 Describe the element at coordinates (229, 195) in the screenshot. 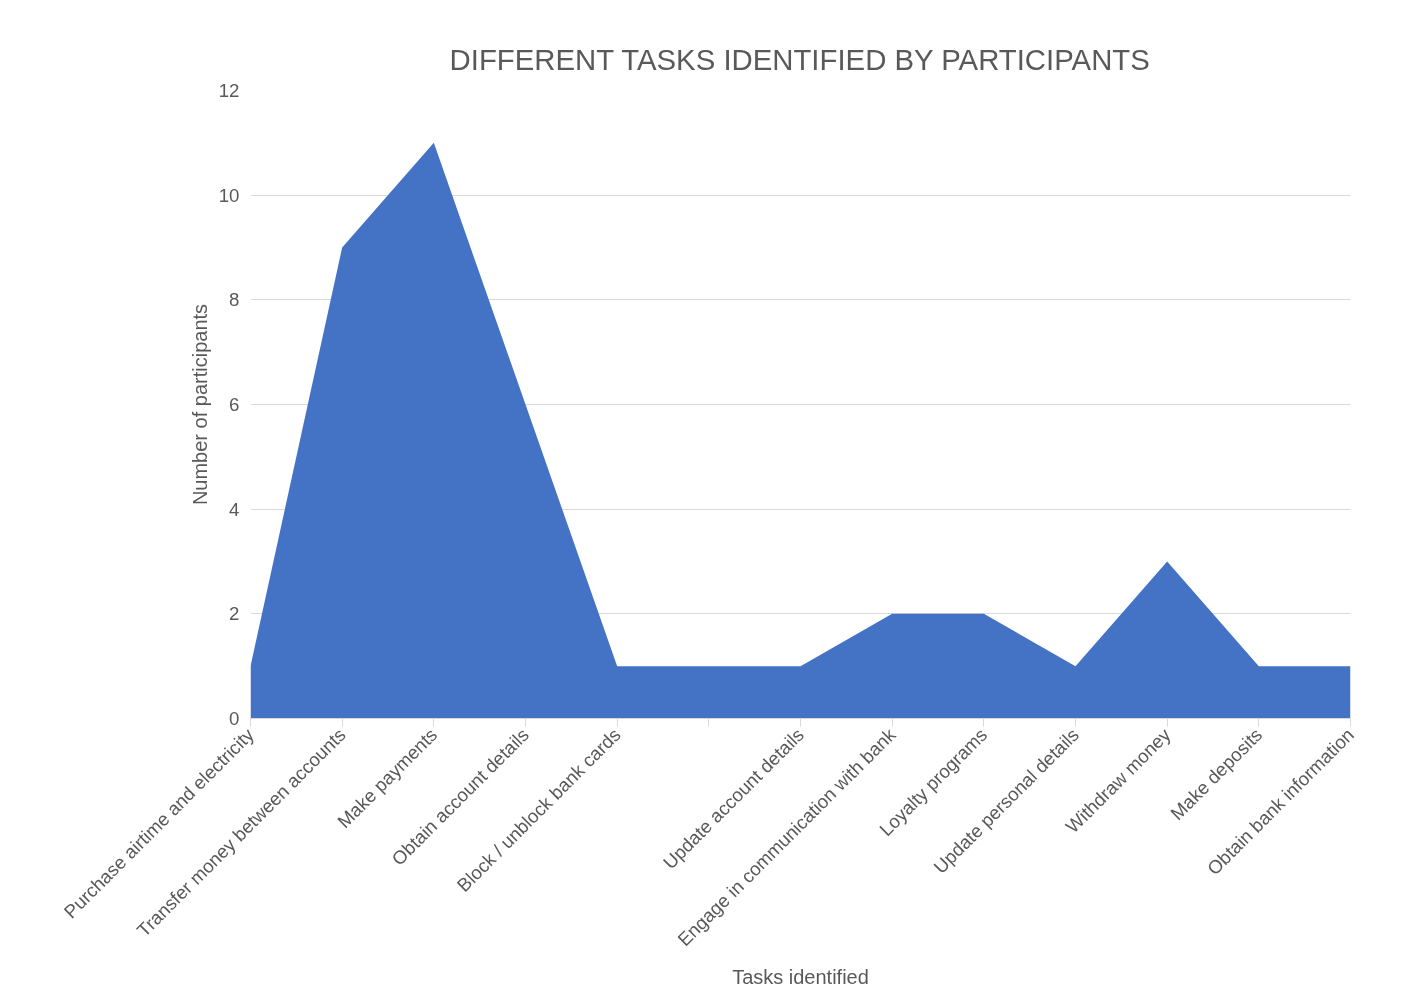

I see `y-tick-label: 10` at that location.